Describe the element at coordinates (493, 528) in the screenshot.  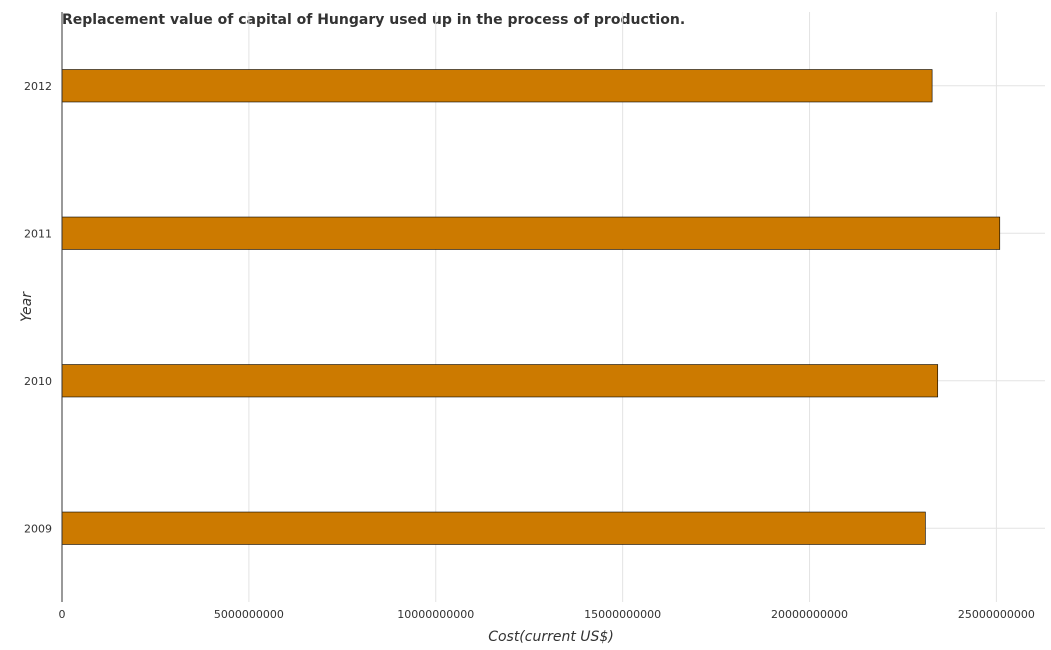
I see `bar-2009` at that location.